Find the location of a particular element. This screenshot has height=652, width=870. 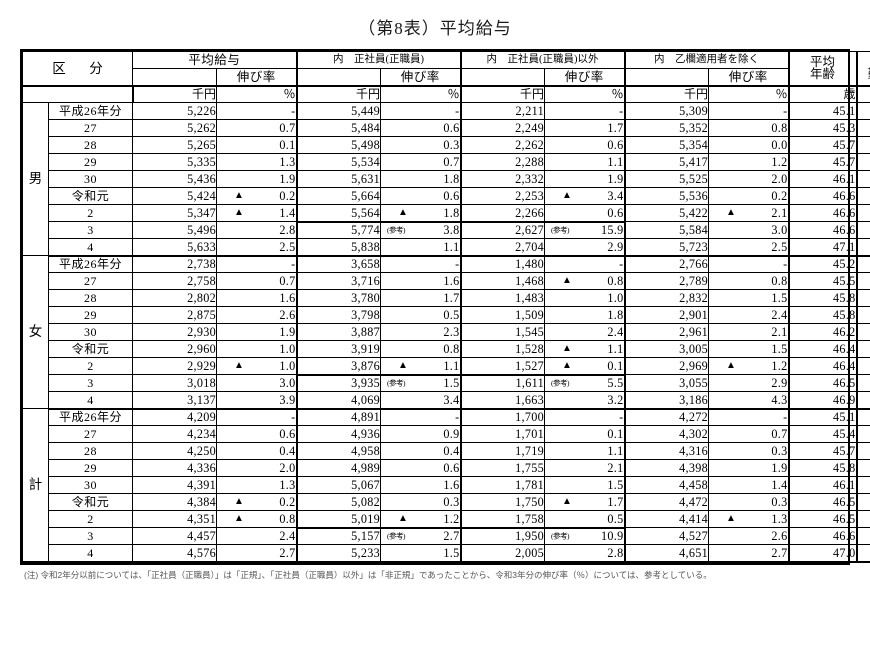

avg-age-value: 46.6 is located at coordinates (823, 213).